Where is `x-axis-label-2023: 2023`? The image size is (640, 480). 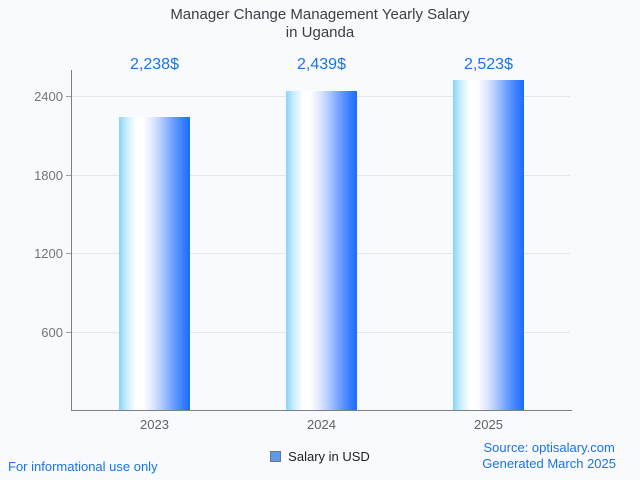 x-axis-label-2023: 2023 is located at coordinates (154, 424).